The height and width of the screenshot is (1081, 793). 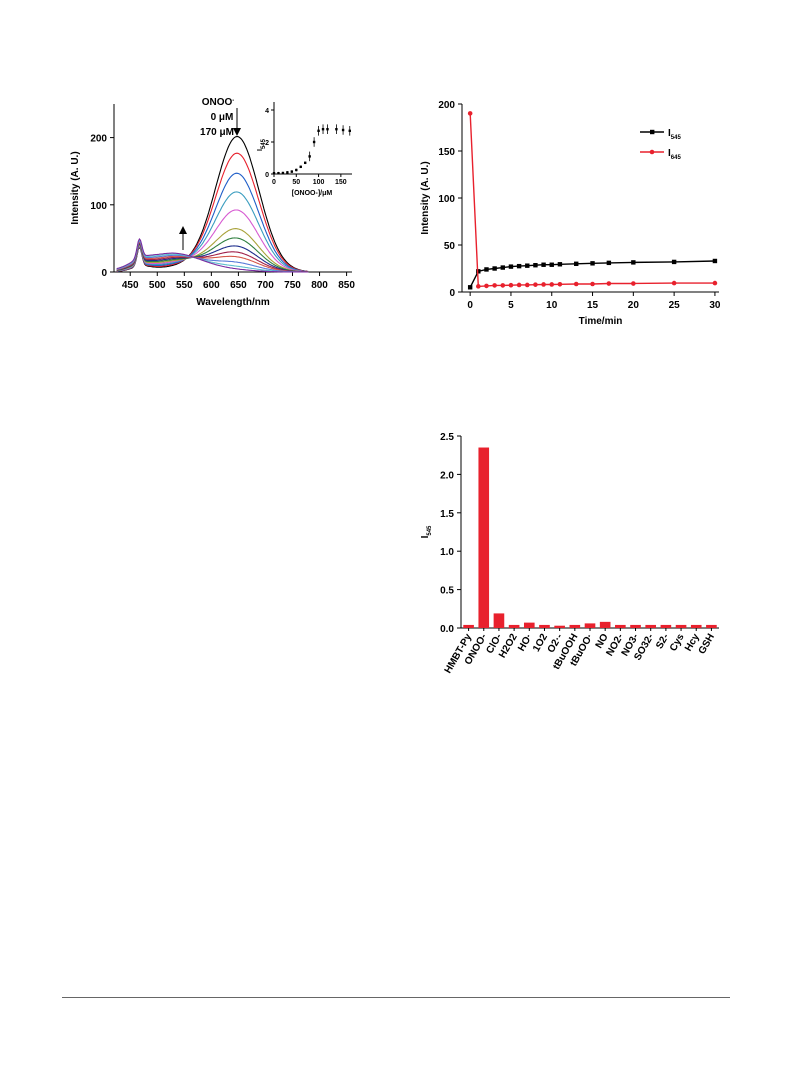 What do you see at coordinates (267, 111) in the screenshot?
I see `inset-y-tick-label: 4` at bounding box center [267, 111].